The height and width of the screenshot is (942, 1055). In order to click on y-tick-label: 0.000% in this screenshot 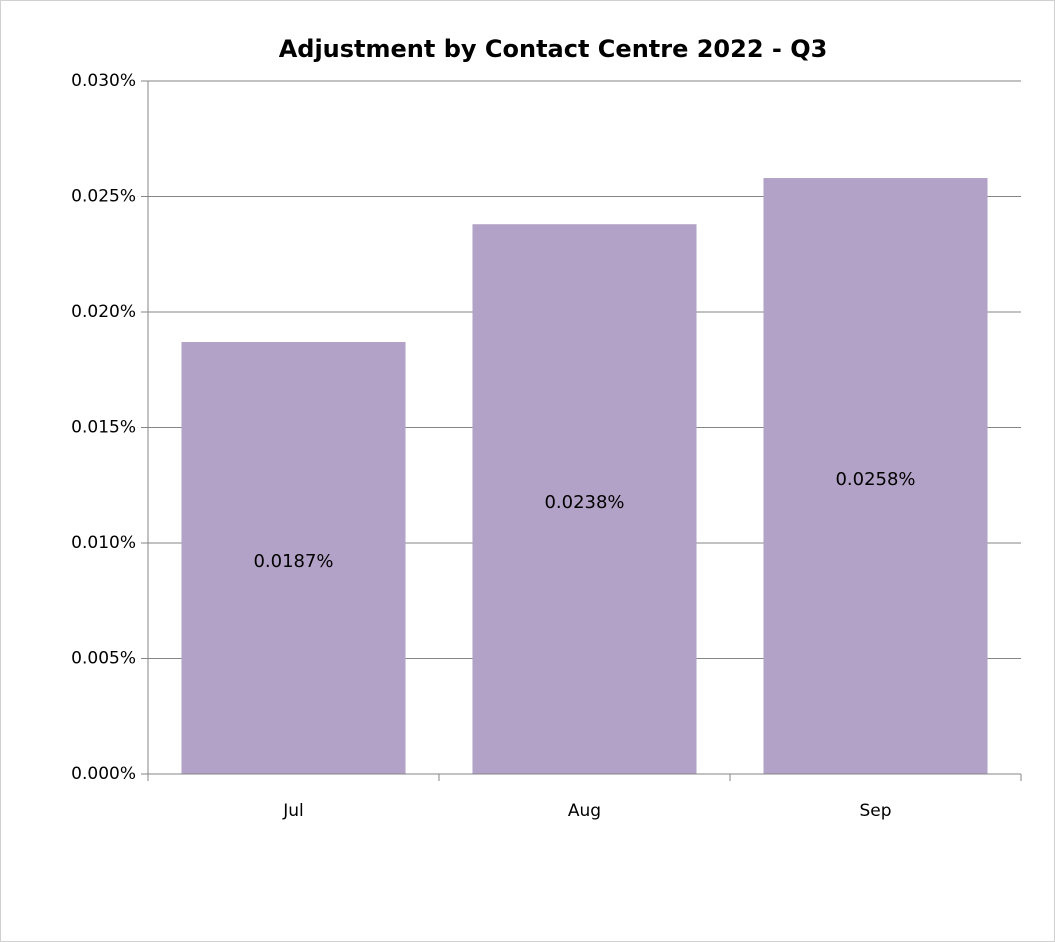, I will do `click(103, 774)`.